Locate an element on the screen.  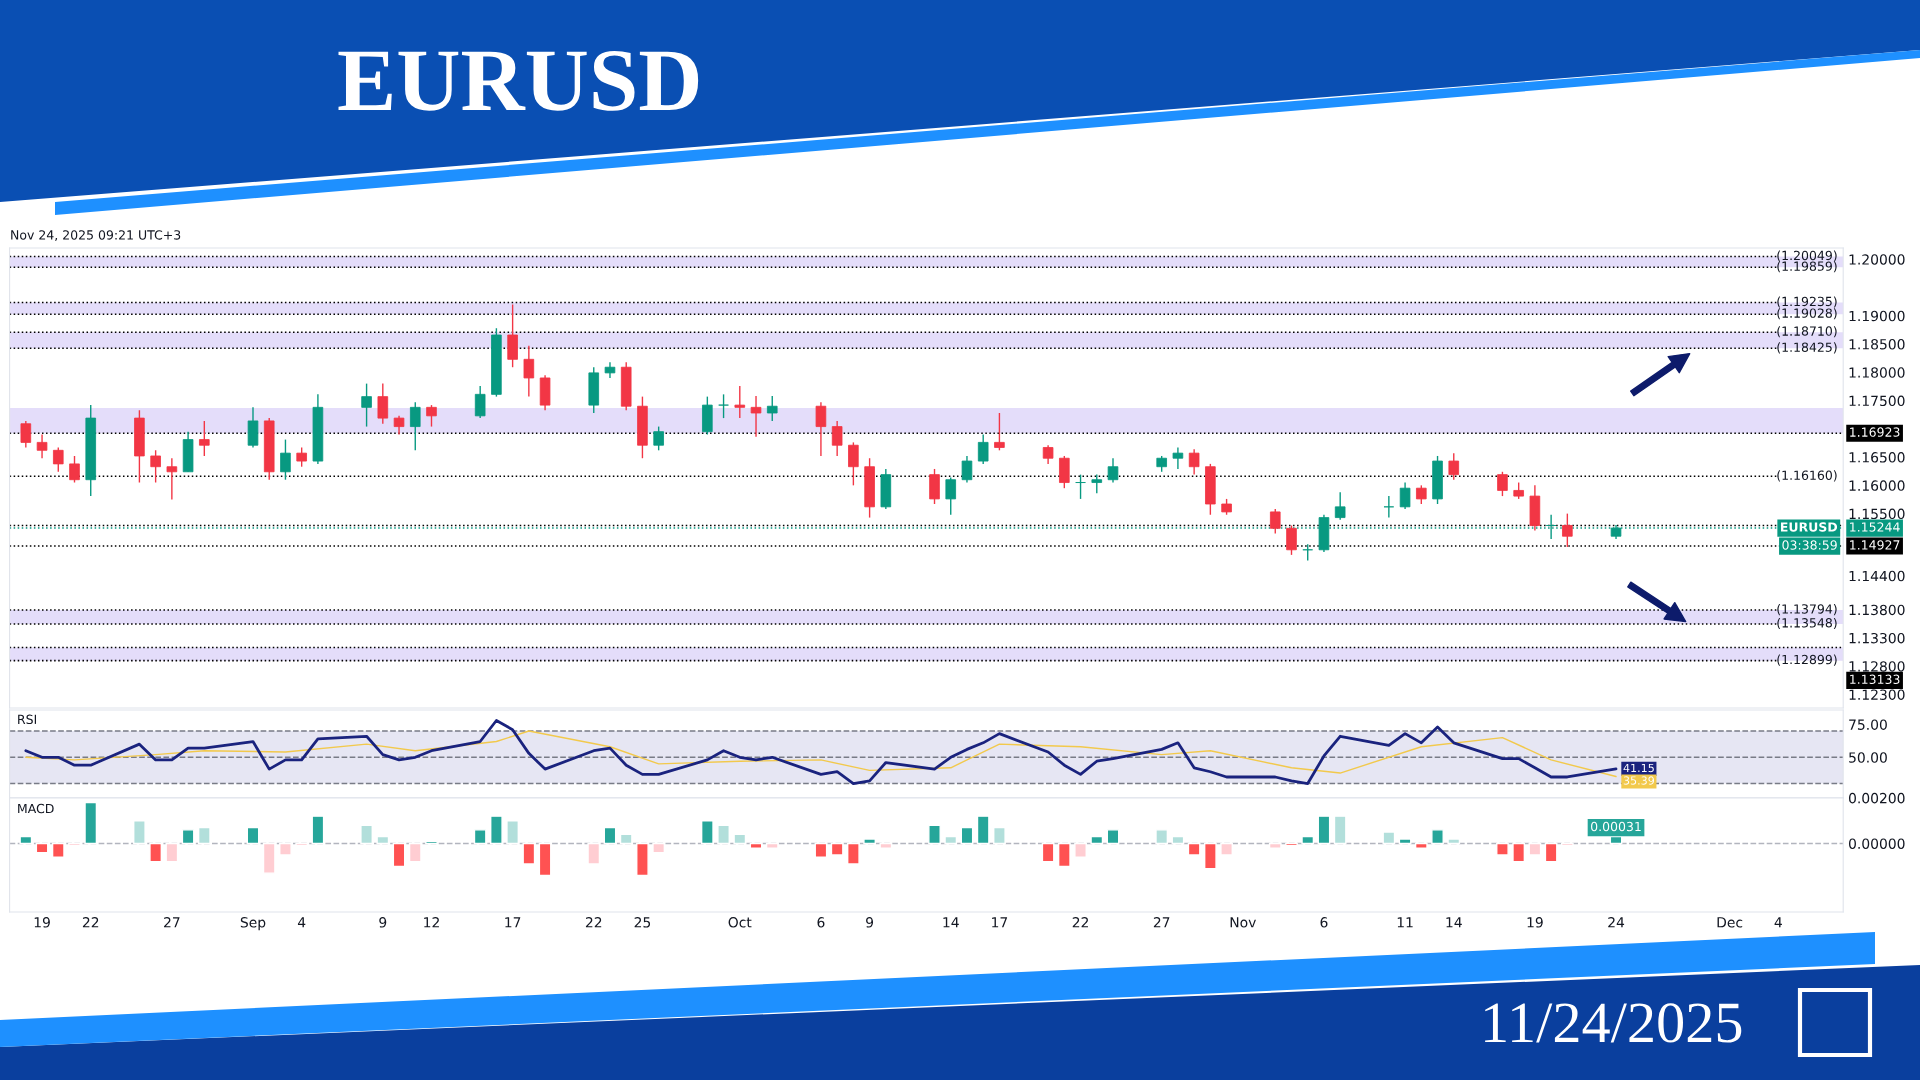
ref-line-label: (1.13794) is located at coordinates (1807, 610).